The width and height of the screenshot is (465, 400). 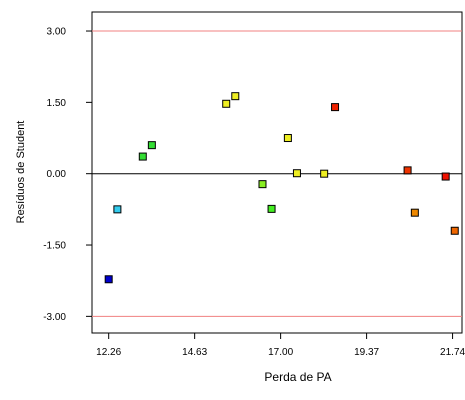 I want to click on x-tick-label: 17.00, so click(x=280, y=352).